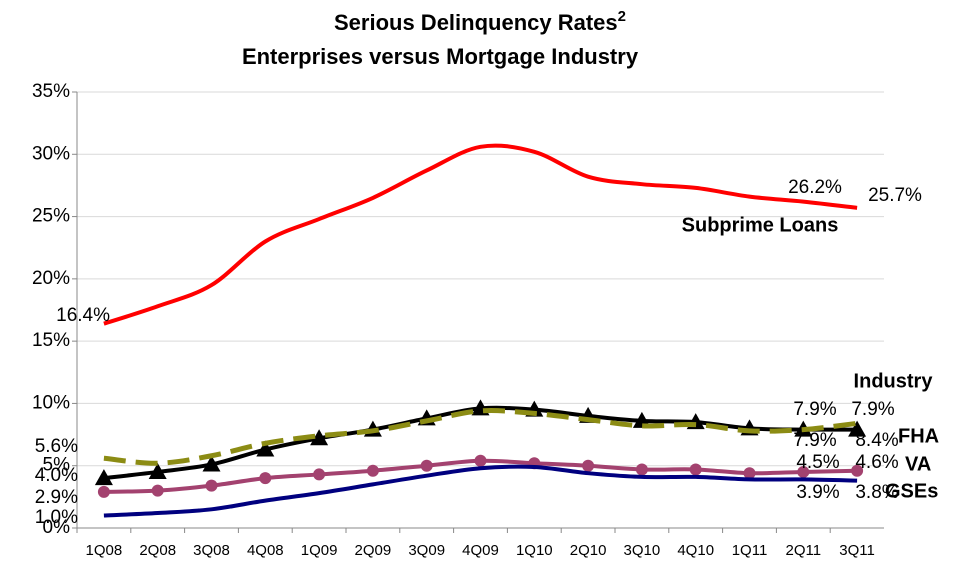 The height and width of the screenshot is (562, 958). I want to click on x-tick-label: 3Q10, so click(642, 550).